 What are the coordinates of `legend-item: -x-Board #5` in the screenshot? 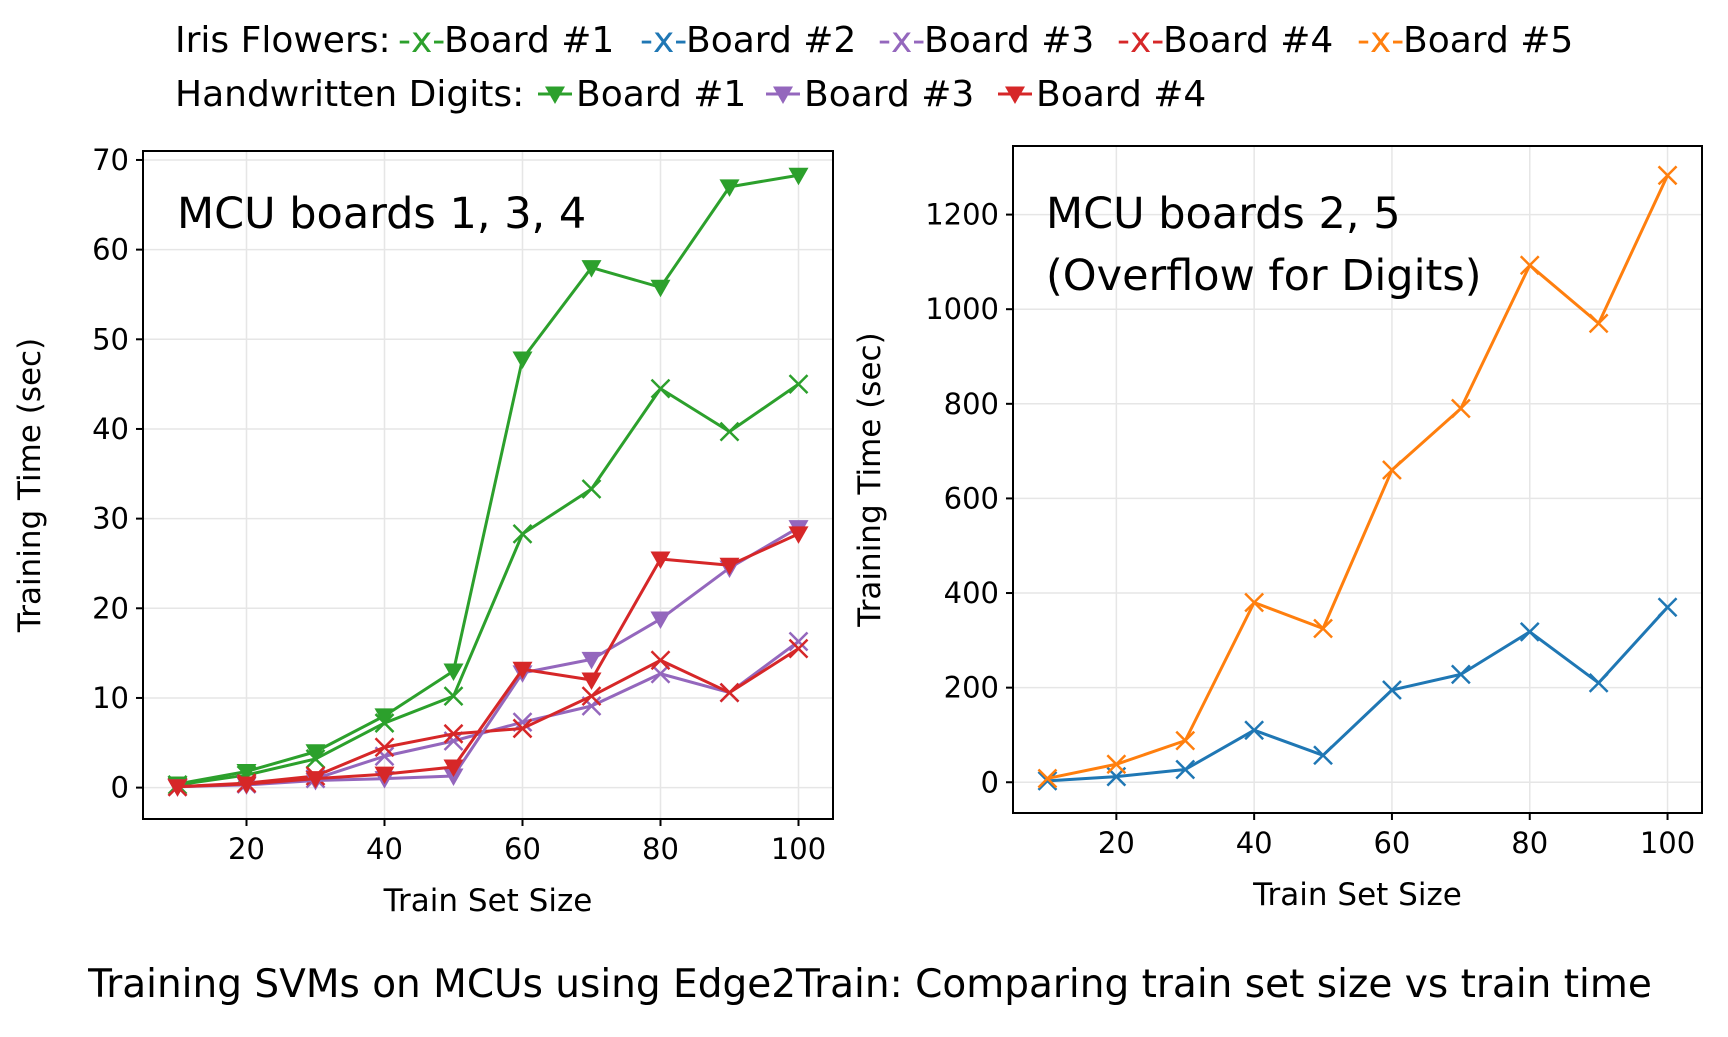 It's located at (1465, 40).